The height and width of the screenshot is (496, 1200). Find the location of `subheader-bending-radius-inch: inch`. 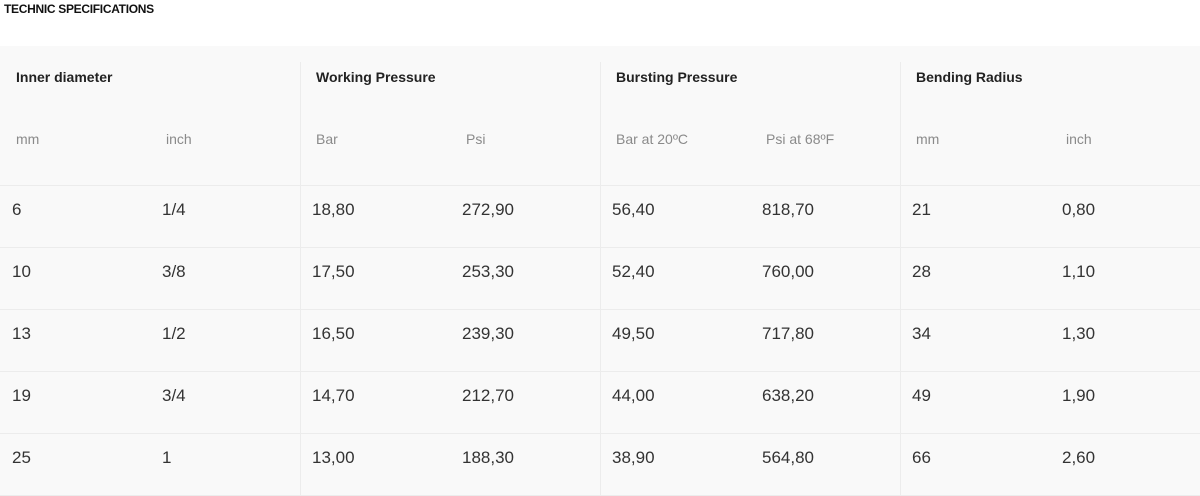

subheader-bending-radius-inch: inch is located at coordinates (1079, 139).